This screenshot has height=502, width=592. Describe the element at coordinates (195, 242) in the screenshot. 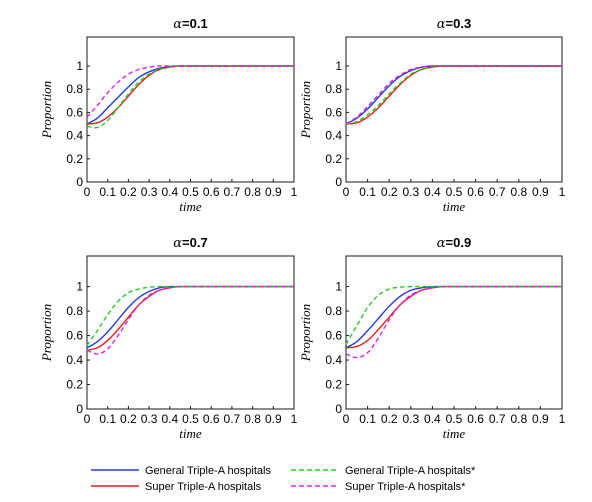

I see `title-value: =0.7` at that location.